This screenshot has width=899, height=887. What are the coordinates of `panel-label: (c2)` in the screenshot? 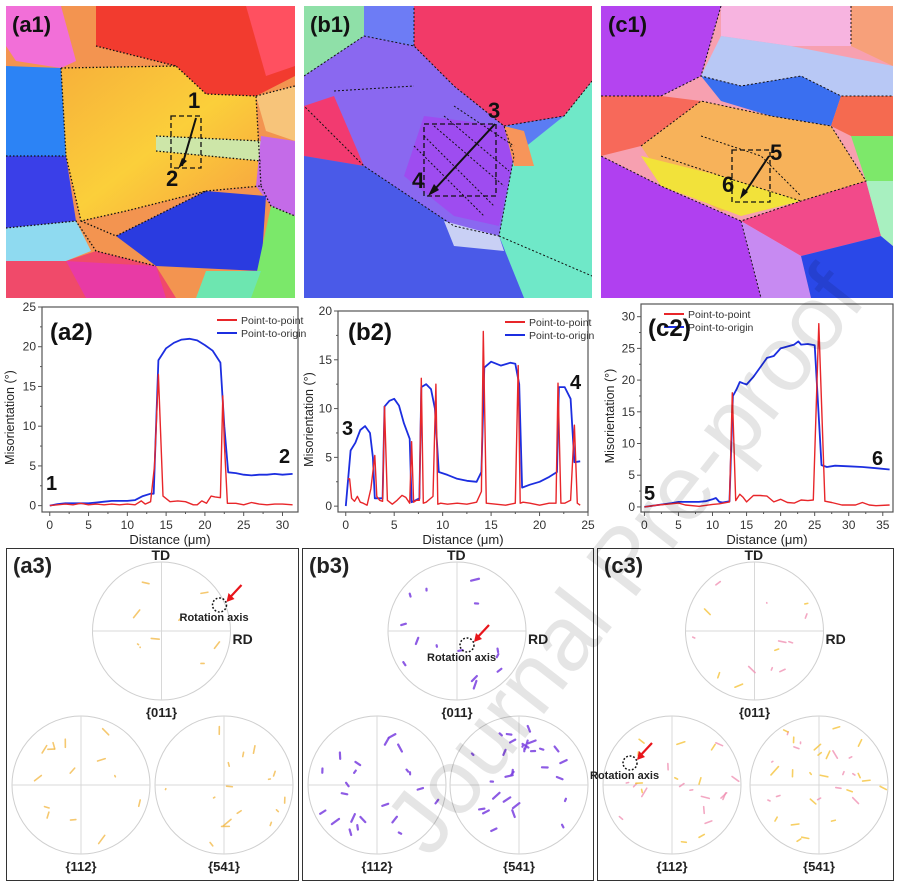 It's located at (669, 328).